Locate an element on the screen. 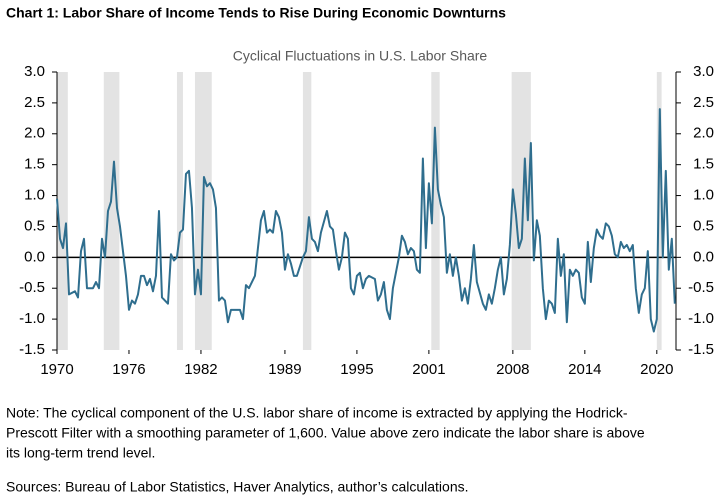 Image resolution: width=725 pixels, height=502 pixels. y-tick-label: 1.0 is located at coordinates (34, 195).